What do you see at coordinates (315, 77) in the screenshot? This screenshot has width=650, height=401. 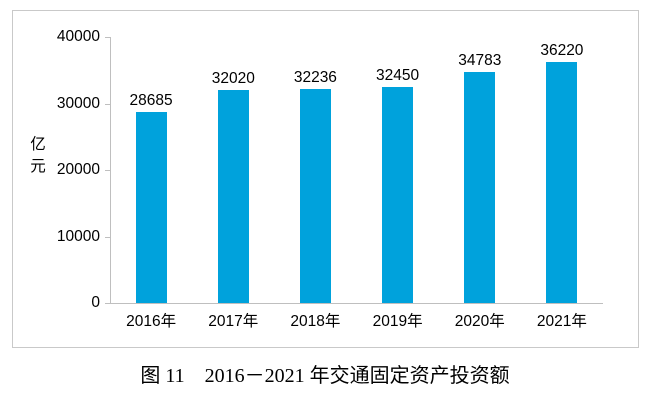 I see `bar-value-label: 32236` at bounding box center [315, 77].